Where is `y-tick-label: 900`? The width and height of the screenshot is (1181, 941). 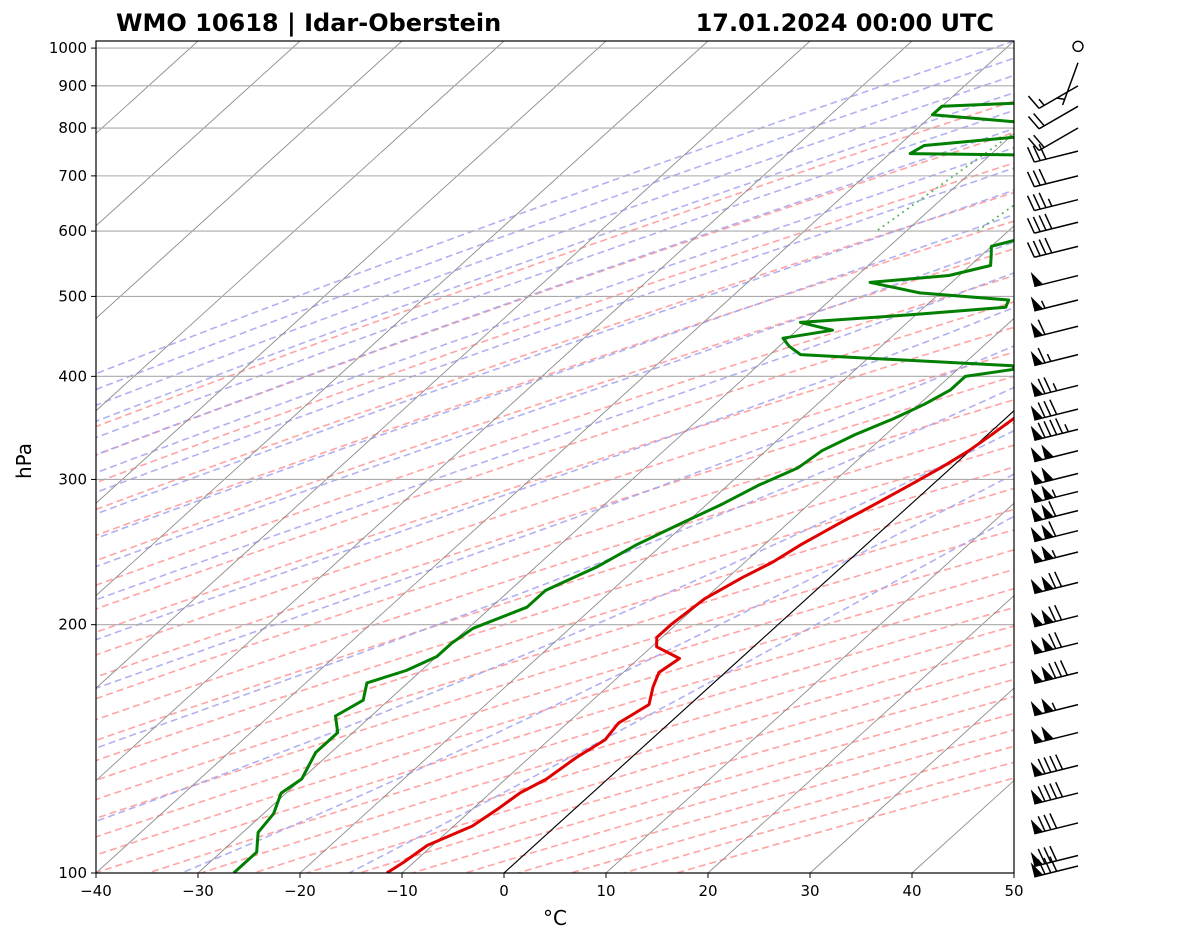 y-tick-label: 900 is located at coordinates (72, 86).